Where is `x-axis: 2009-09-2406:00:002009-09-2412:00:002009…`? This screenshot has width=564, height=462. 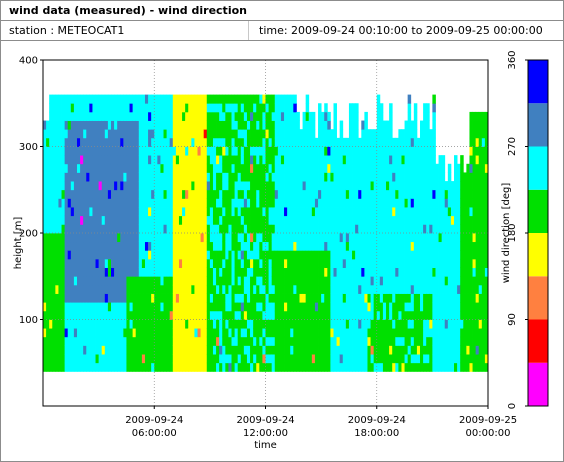
x-axis: 2009-09-2406:00:002009-09-2412:00:002009… is located at coordinates (321, 422).